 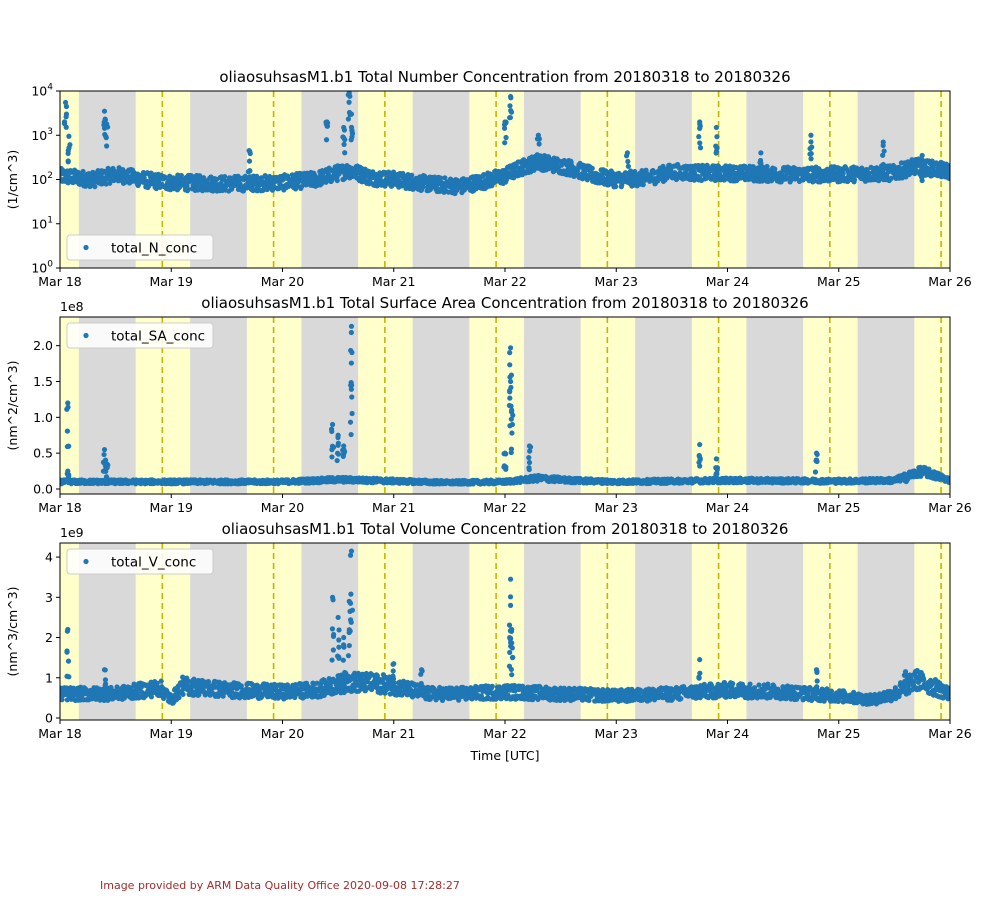 I want to click on x-tick-label: Mar 20, so click(x=283, y=281).